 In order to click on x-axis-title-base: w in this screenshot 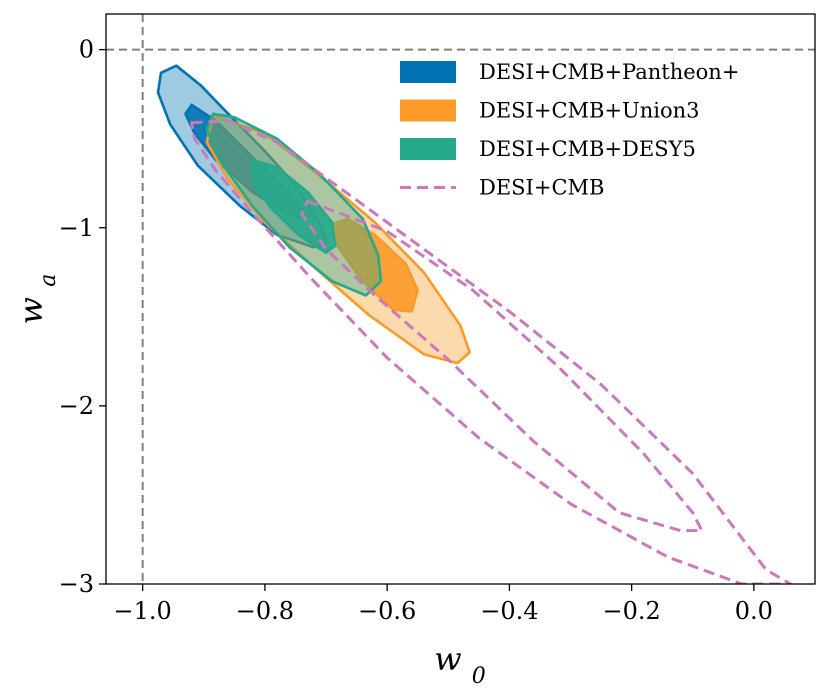, I will do `click(447, 659)`.